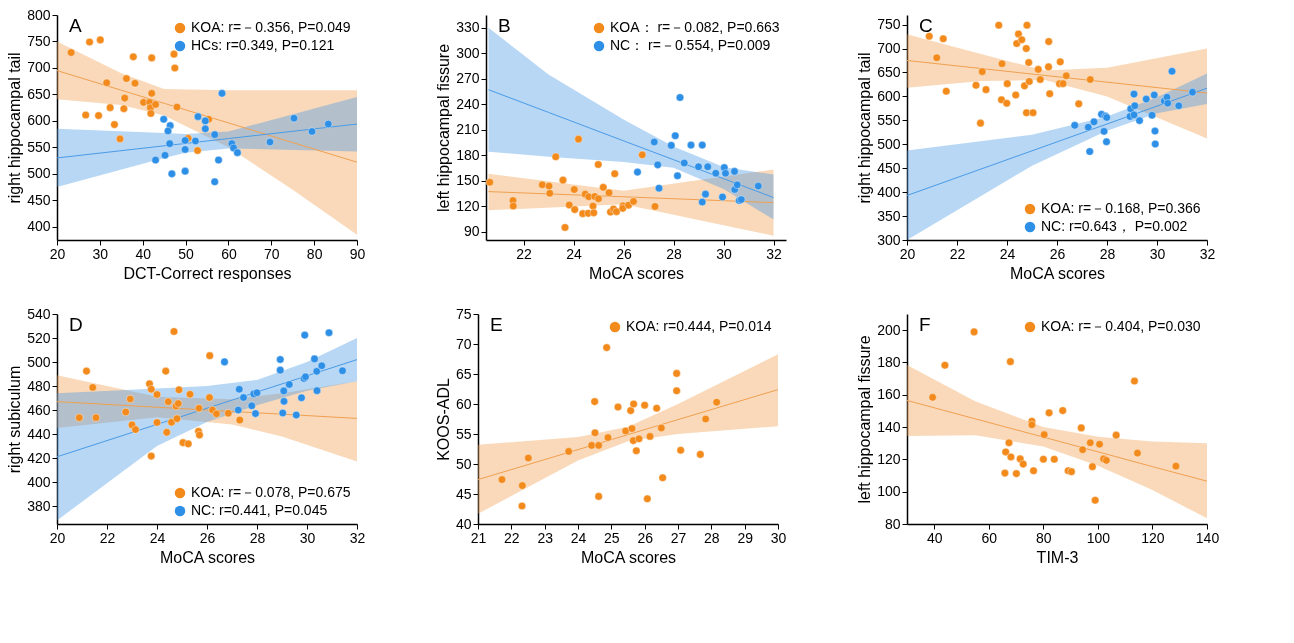 The image size is (1294, 643). Describe the element at coordinates (39, 409) in the screenshot. I see `y-tick-label: 460` at that location.